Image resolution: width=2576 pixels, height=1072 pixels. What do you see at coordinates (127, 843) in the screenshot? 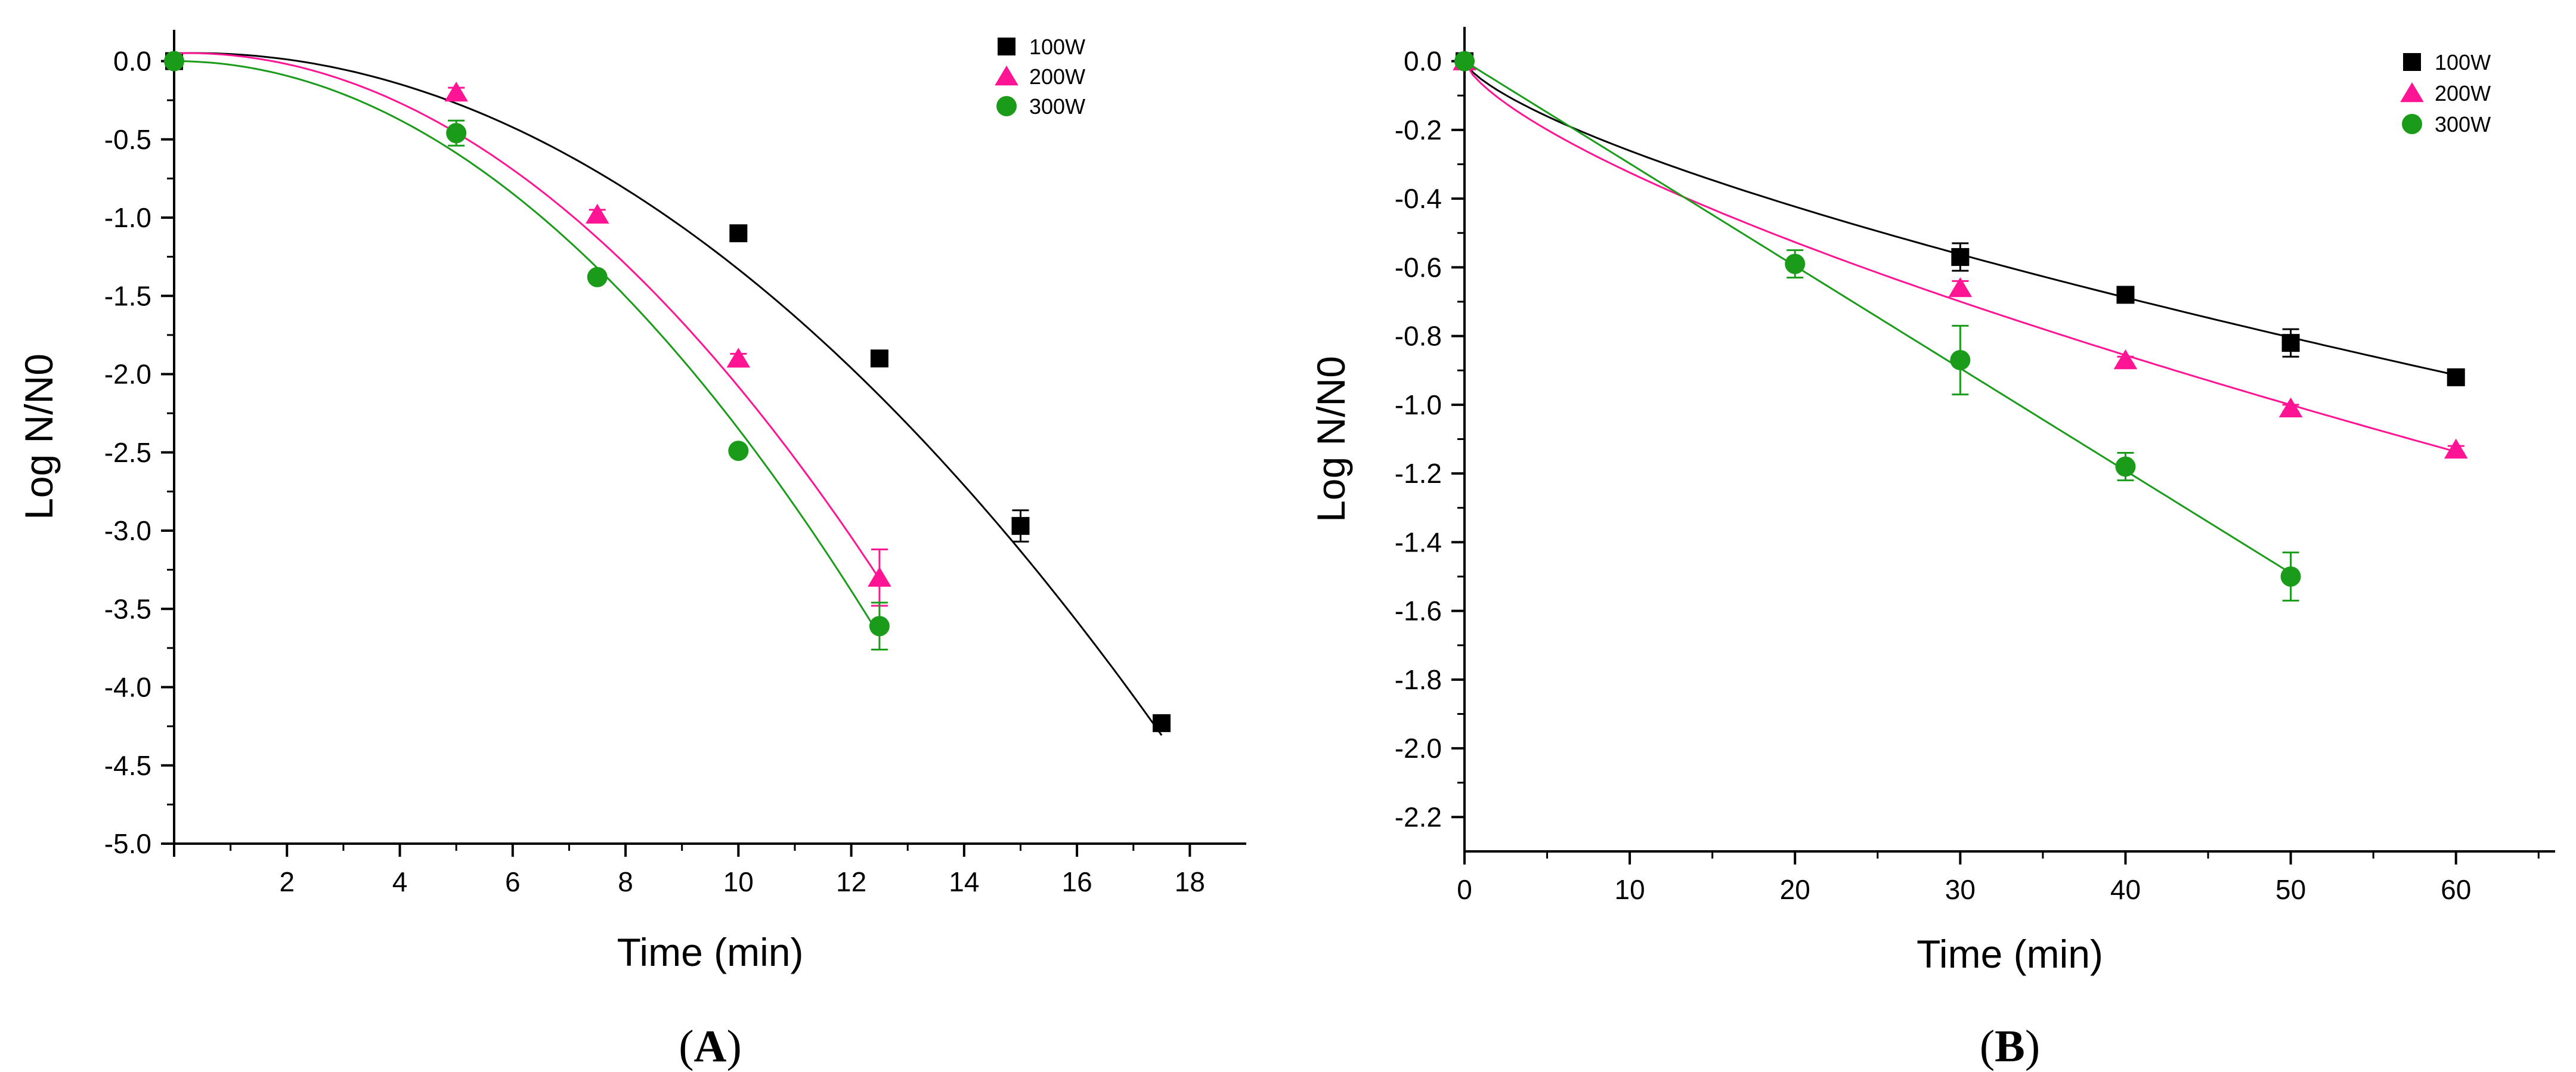
I see `y-tick-label: -5.0` at bounding box center [127, 843].